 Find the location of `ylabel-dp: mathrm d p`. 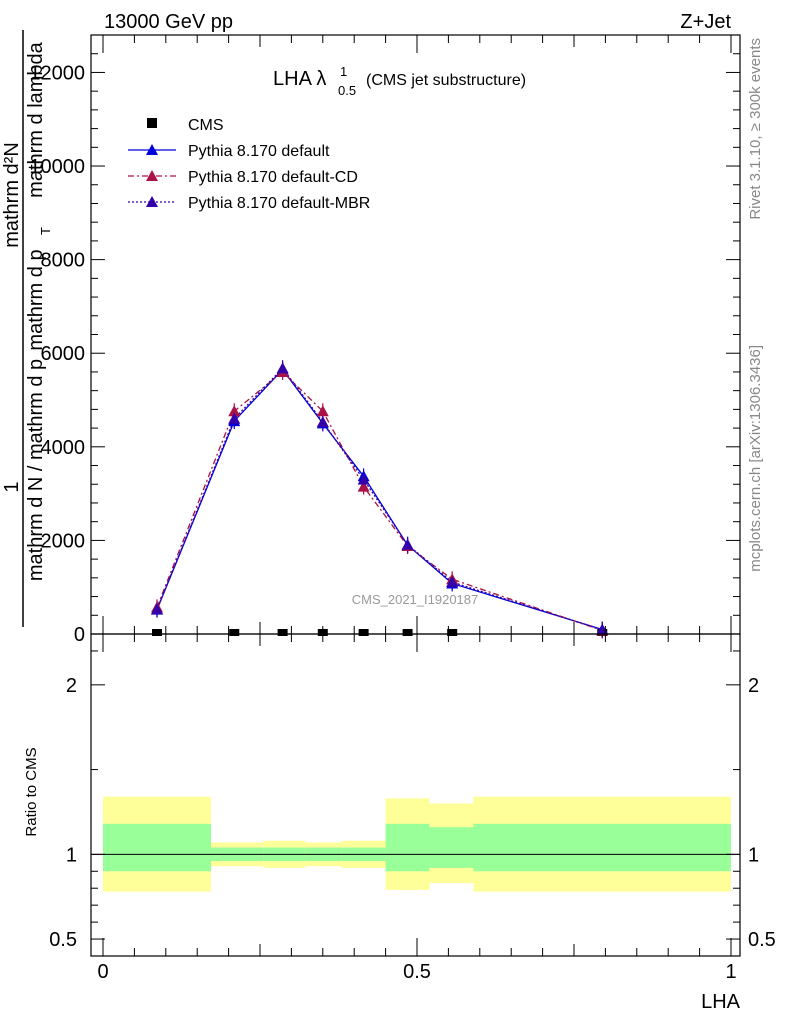

ylabel-dp: mathrm d p is located at coordinates (36, 299).